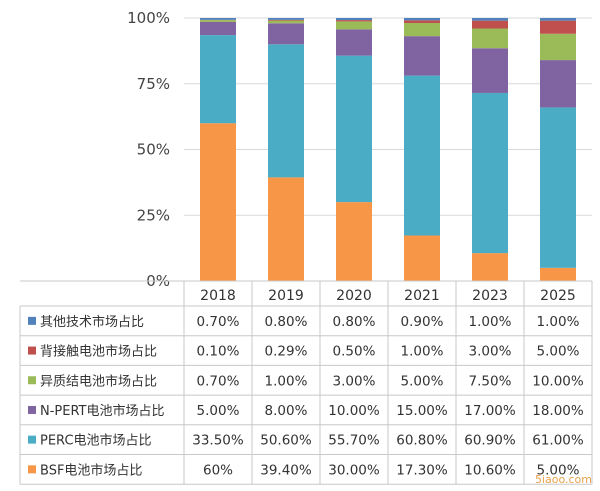  Describe the element at coordinates (558, 411) in the screenshot. I see `data-label: 18.00%` at that location.